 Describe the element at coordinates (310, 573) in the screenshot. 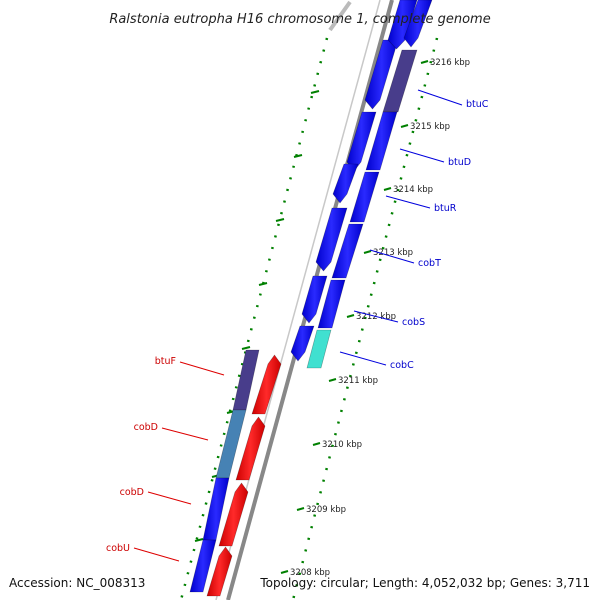

I see `tick-label: 3208 kbp` at that location.